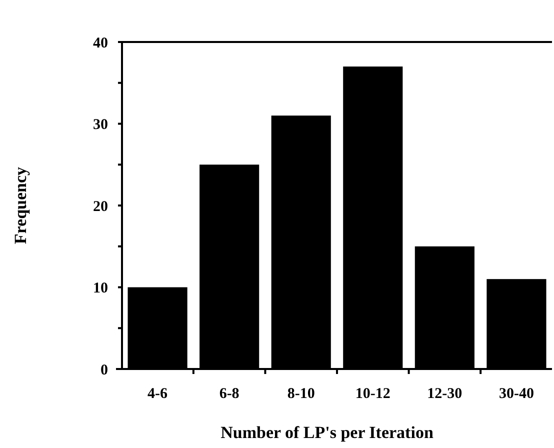 The height and width of the screenshot is (448, 554). What do you see at coordinates (20, 205) in the screenshot?
I see `y-axis-title: Frequency` at bounding box center [20, 205].